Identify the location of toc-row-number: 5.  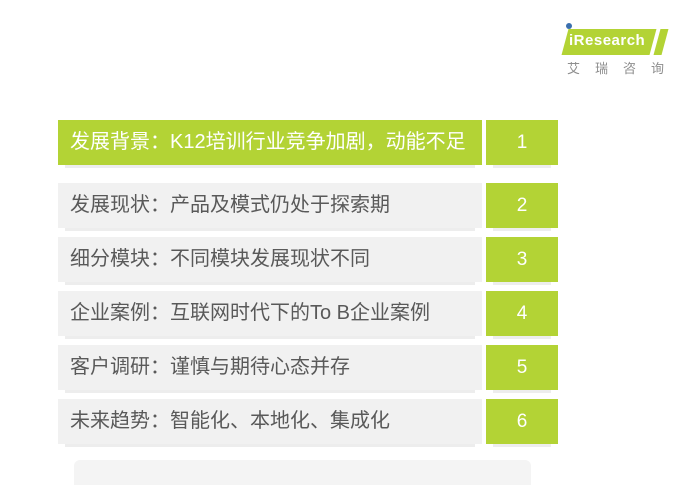
(522, 367).